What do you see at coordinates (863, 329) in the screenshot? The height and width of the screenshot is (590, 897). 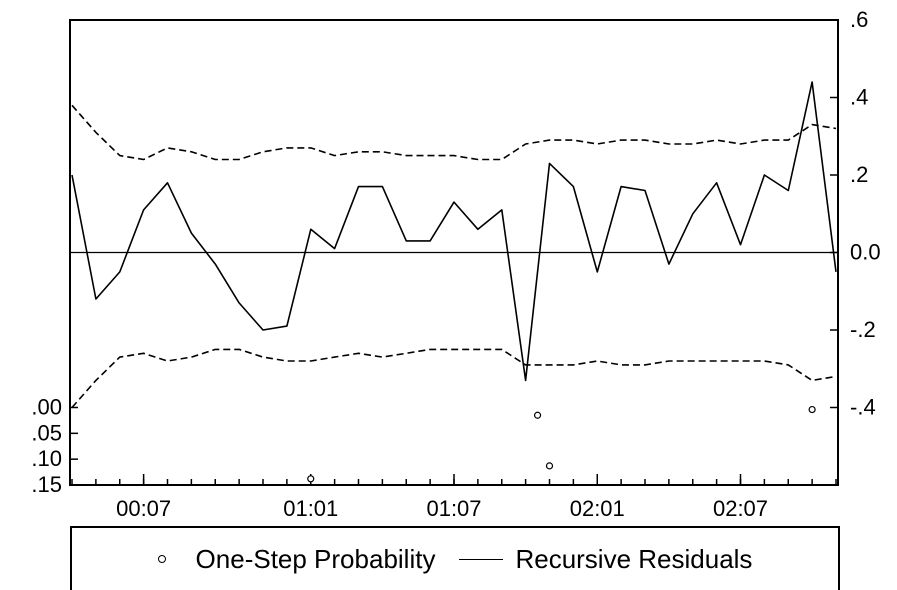 I see `right-axis-tick-label: -.2` at bounding box center [863, 329].